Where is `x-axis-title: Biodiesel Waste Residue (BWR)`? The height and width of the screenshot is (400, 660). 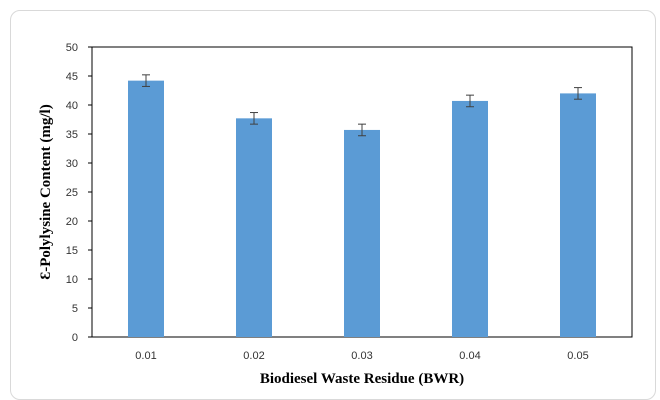
x-axis-title: Biodiesel Waste Residue (BWR) is located at coordinates (362, 379).